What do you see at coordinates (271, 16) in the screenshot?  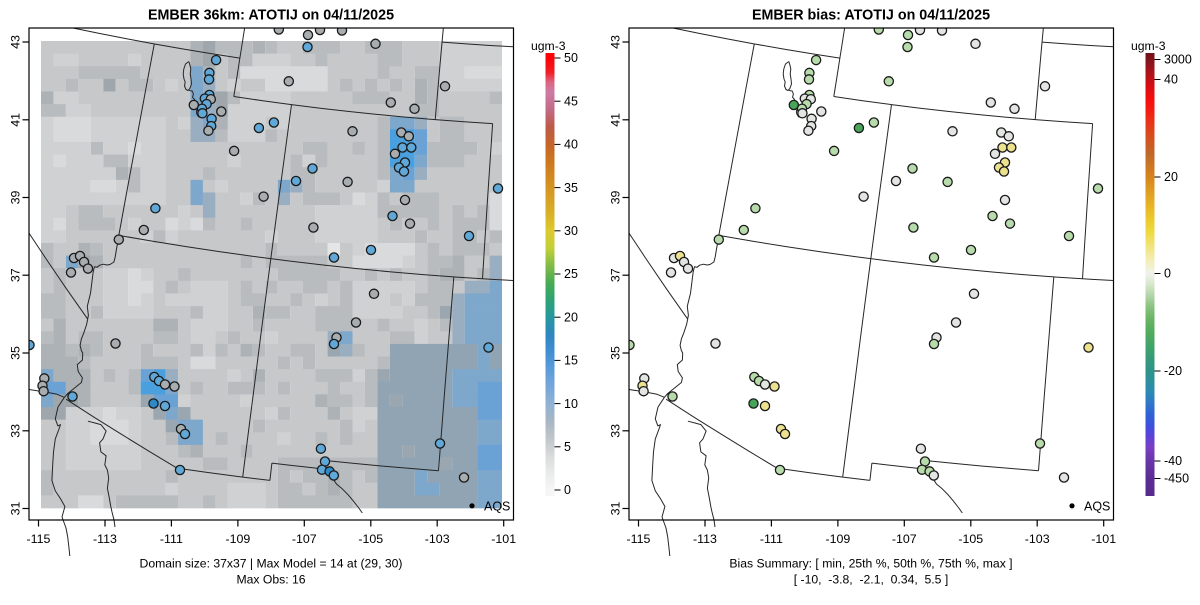 I see `svg-text:EMBER 36km: ATOTIJ on 04/11/20: EMBER 36km: ATOTIJ on 04/11/2025` at bounding box center [271, 16].